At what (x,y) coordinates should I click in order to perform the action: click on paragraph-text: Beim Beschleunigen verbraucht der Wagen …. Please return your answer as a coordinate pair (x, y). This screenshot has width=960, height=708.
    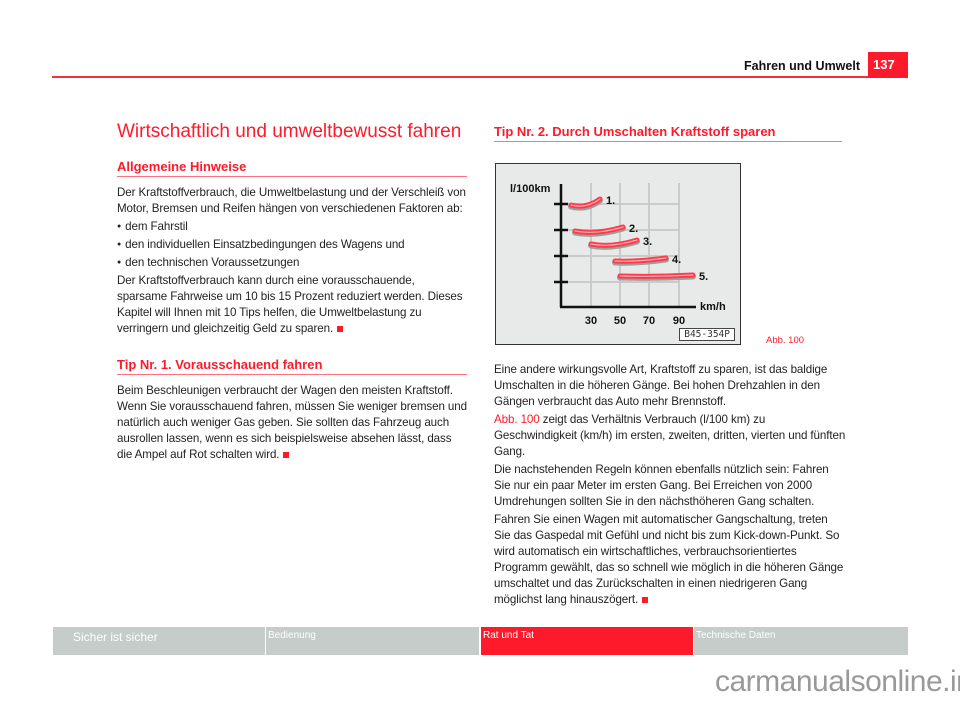
    Looking at the image, I should click on (292, 422).